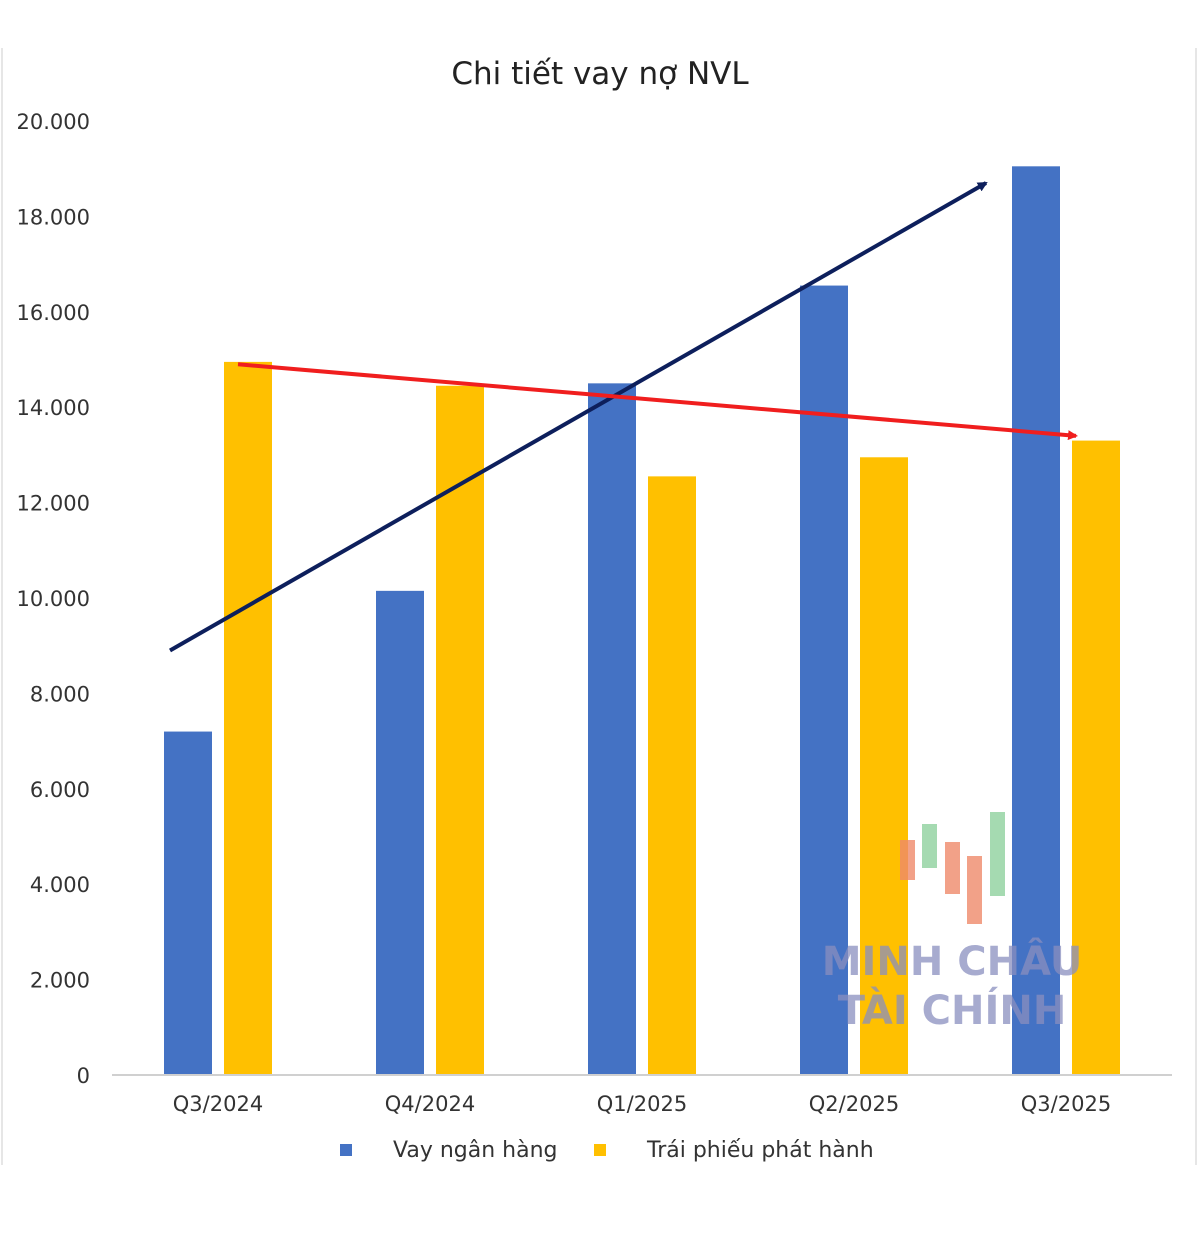 The height and width of the screenshot is (1252, 1200). Describe the element at coordinates (952, 1010) in the screenshot. I see `watermark-line2: TÀI CHÍNH` at that location.